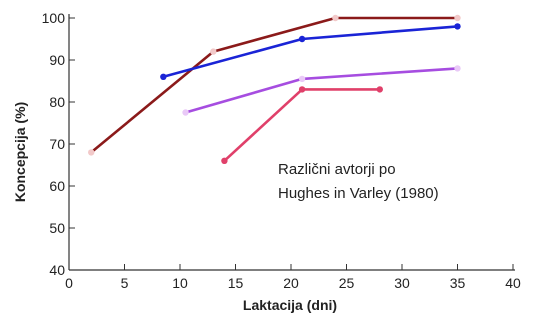 The height and width of the screenshot is (327, 536). Describe the element at coordinates (57, 270) in the screenshot. I see `y-tick-label: 40` at that location.